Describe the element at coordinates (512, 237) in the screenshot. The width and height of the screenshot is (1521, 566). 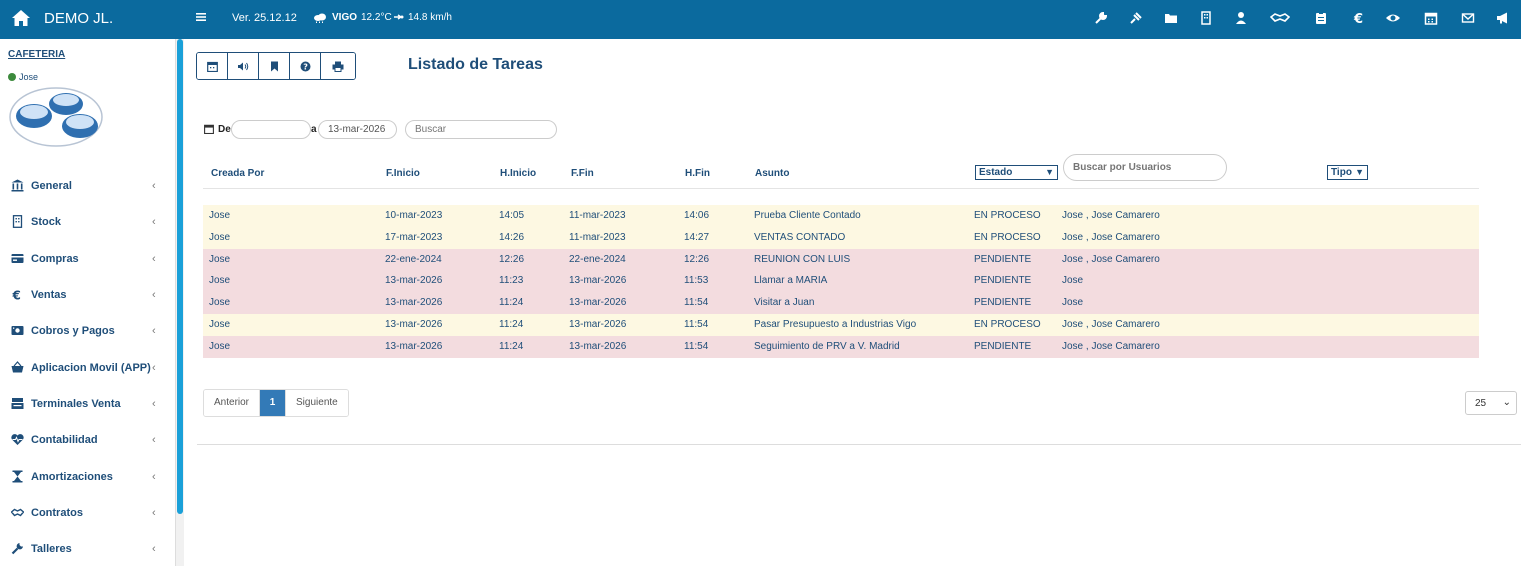
I see `cell-hinicio: 14:26` at that location.